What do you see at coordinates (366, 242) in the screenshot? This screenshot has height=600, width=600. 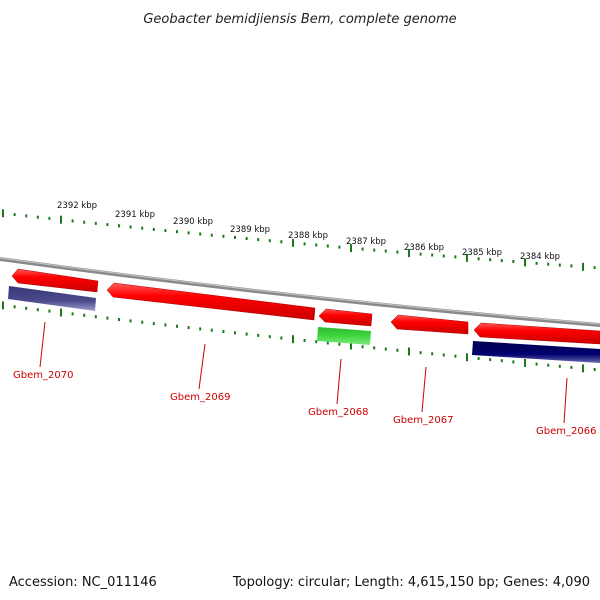 I see `scale-label: 2387 kbp` at bounding box center [366, 242].